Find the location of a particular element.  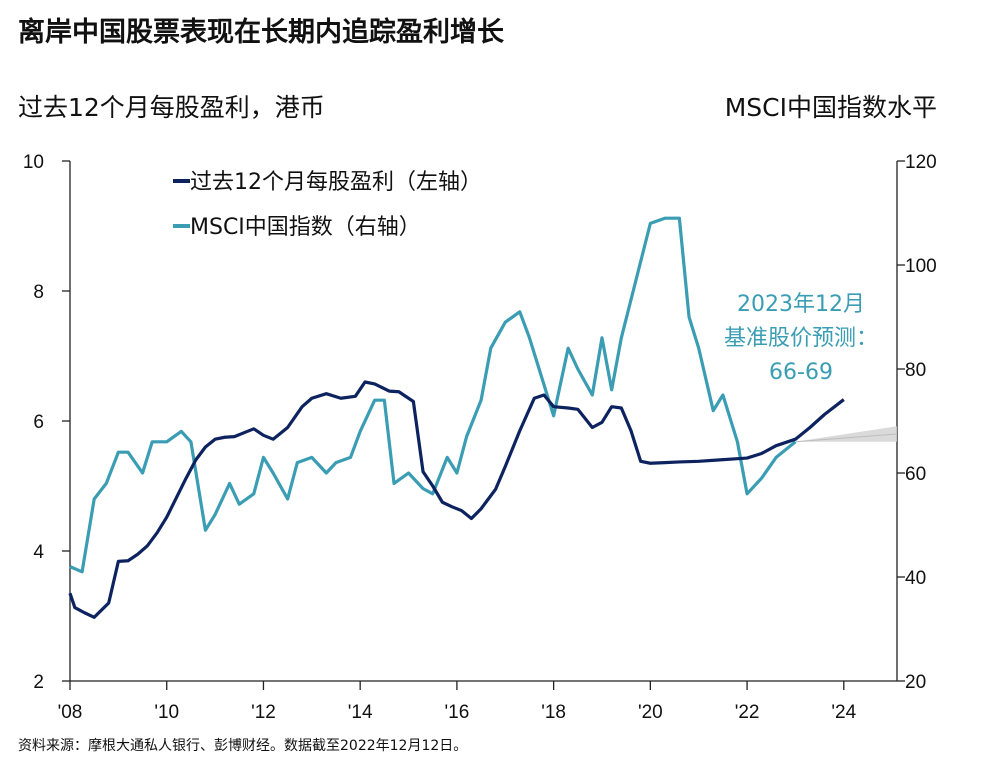

forecast-band is located at coordinates (846, 434).